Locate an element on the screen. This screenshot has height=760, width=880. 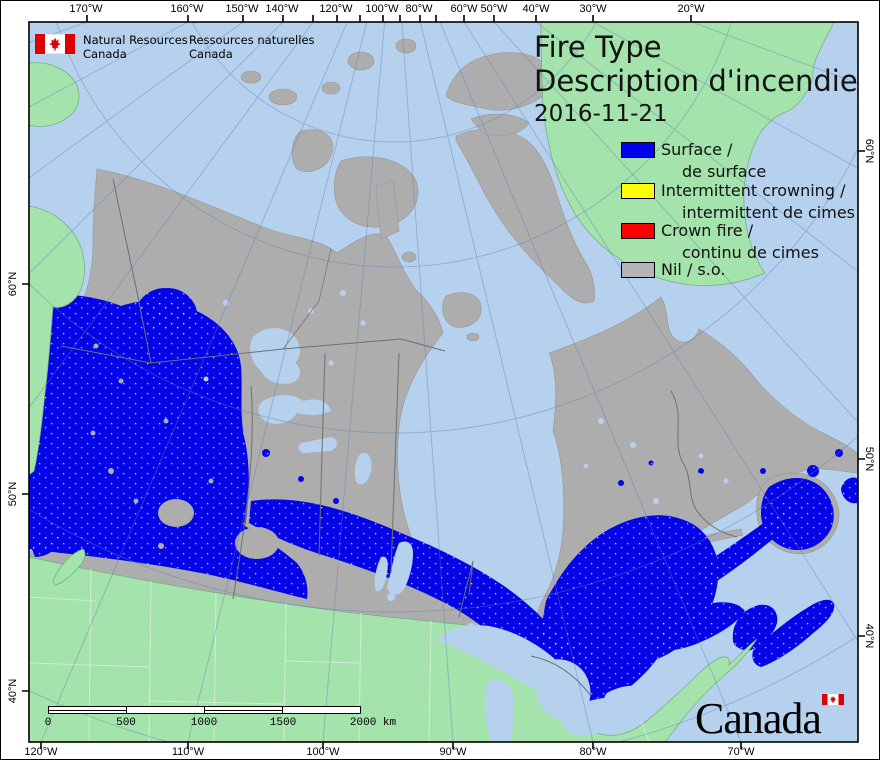
canada-wordmark: Canada is located at coordinates (758, 718).